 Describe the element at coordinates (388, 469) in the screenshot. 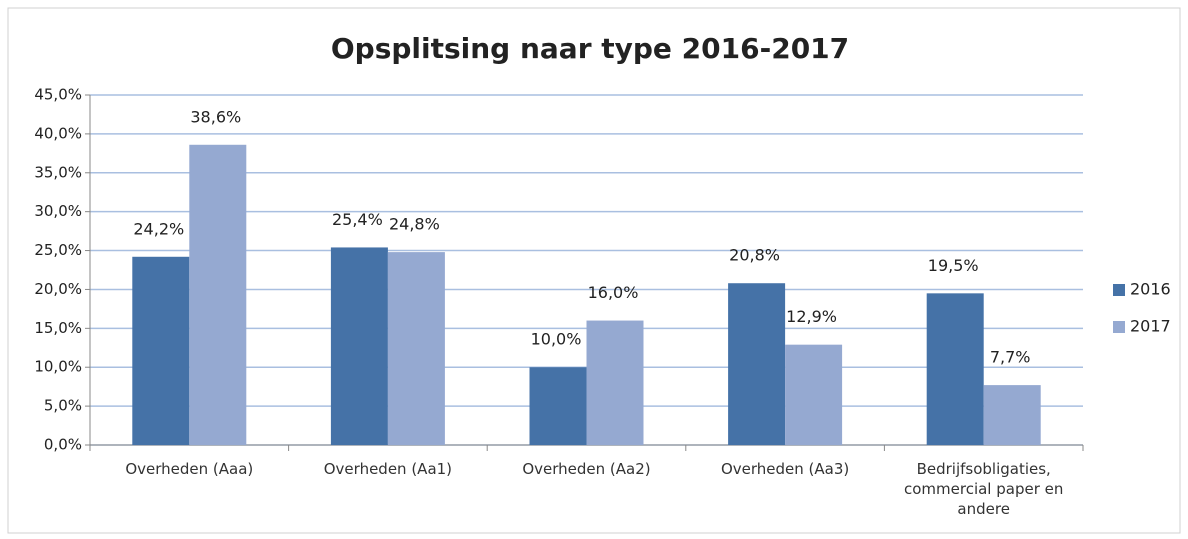

I see `x-tick-label: Overheden (Aa1)` at that location.